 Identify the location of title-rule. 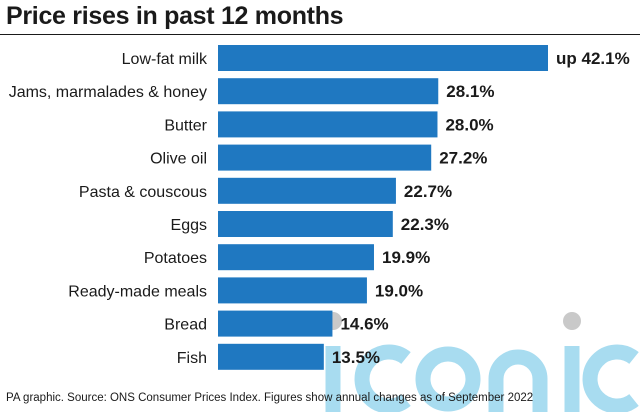
(320, 34).